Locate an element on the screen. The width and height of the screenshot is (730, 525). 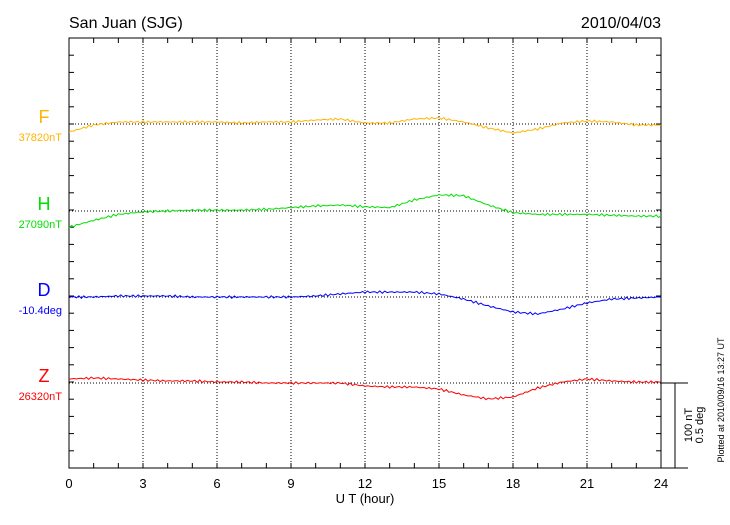
scale-bar: 100 nT 0.5 deg is located at coordinates (683, 425).